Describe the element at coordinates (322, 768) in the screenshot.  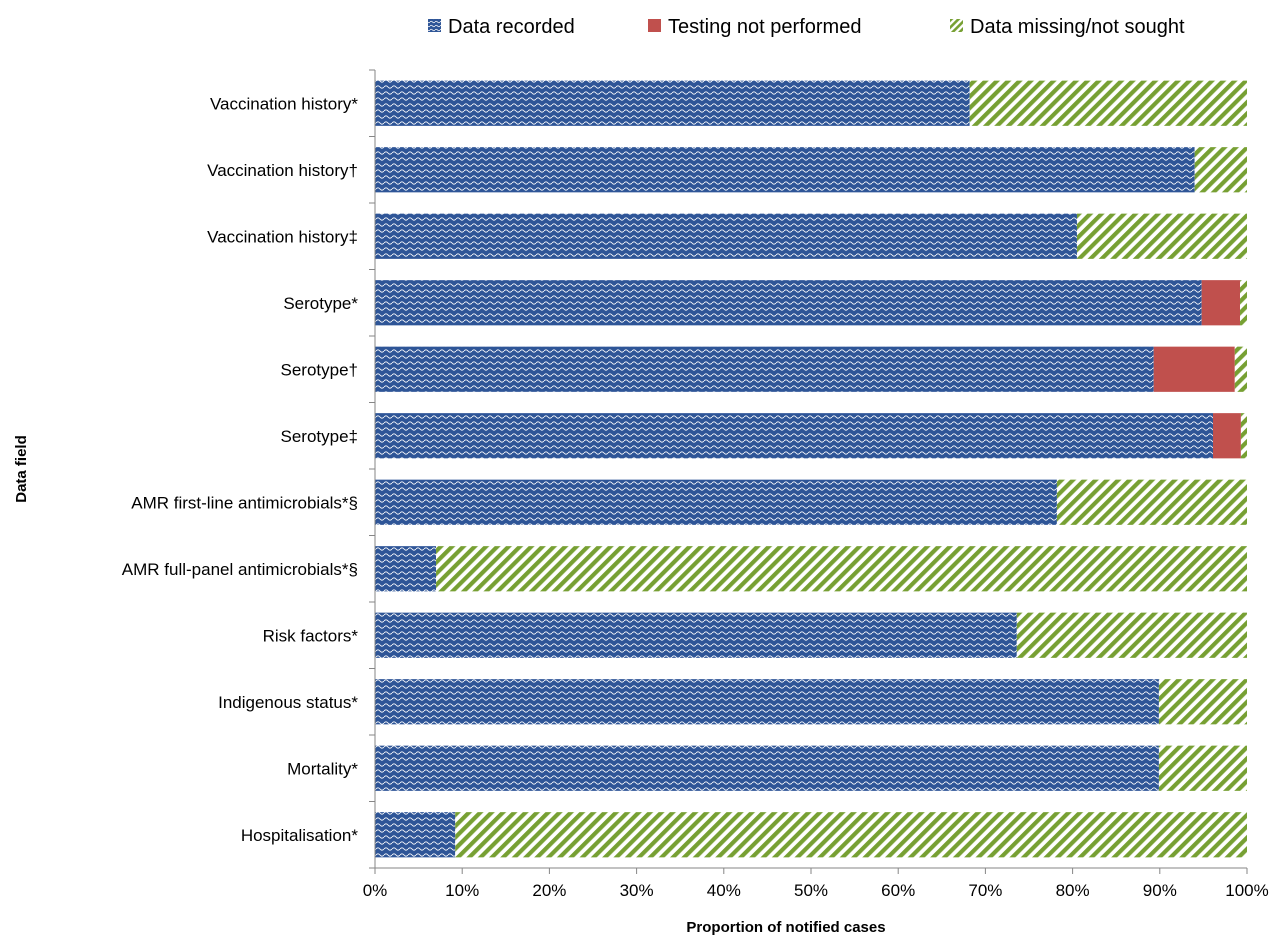
I see `category-label: Mortality*` at that location.